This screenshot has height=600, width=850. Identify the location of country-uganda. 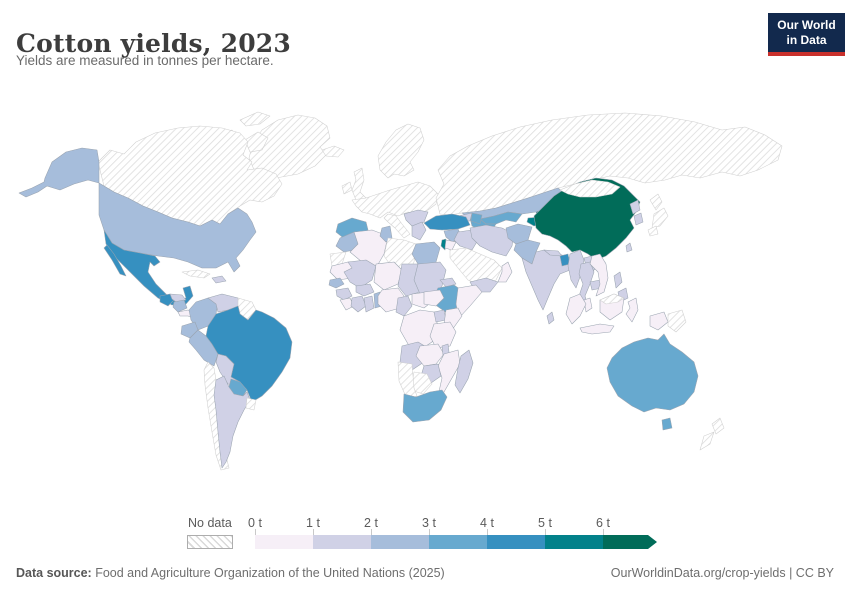
(440, 316).